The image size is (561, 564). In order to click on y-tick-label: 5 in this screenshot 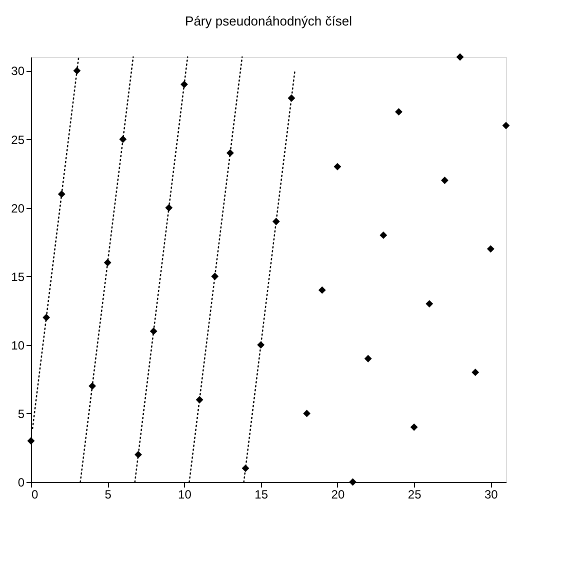, I will do `click(21, 413)`.